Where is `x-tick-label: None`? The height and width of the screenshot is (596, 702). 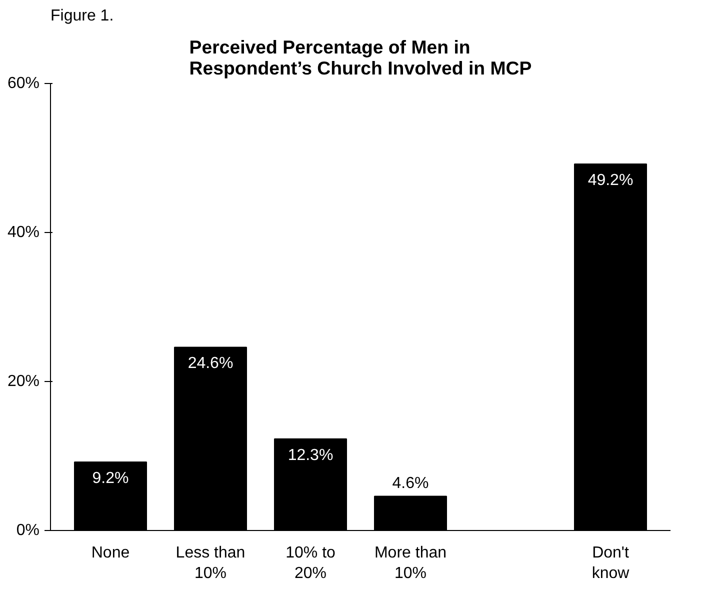 x-tick-label: None is located at coordinates (110, 553).